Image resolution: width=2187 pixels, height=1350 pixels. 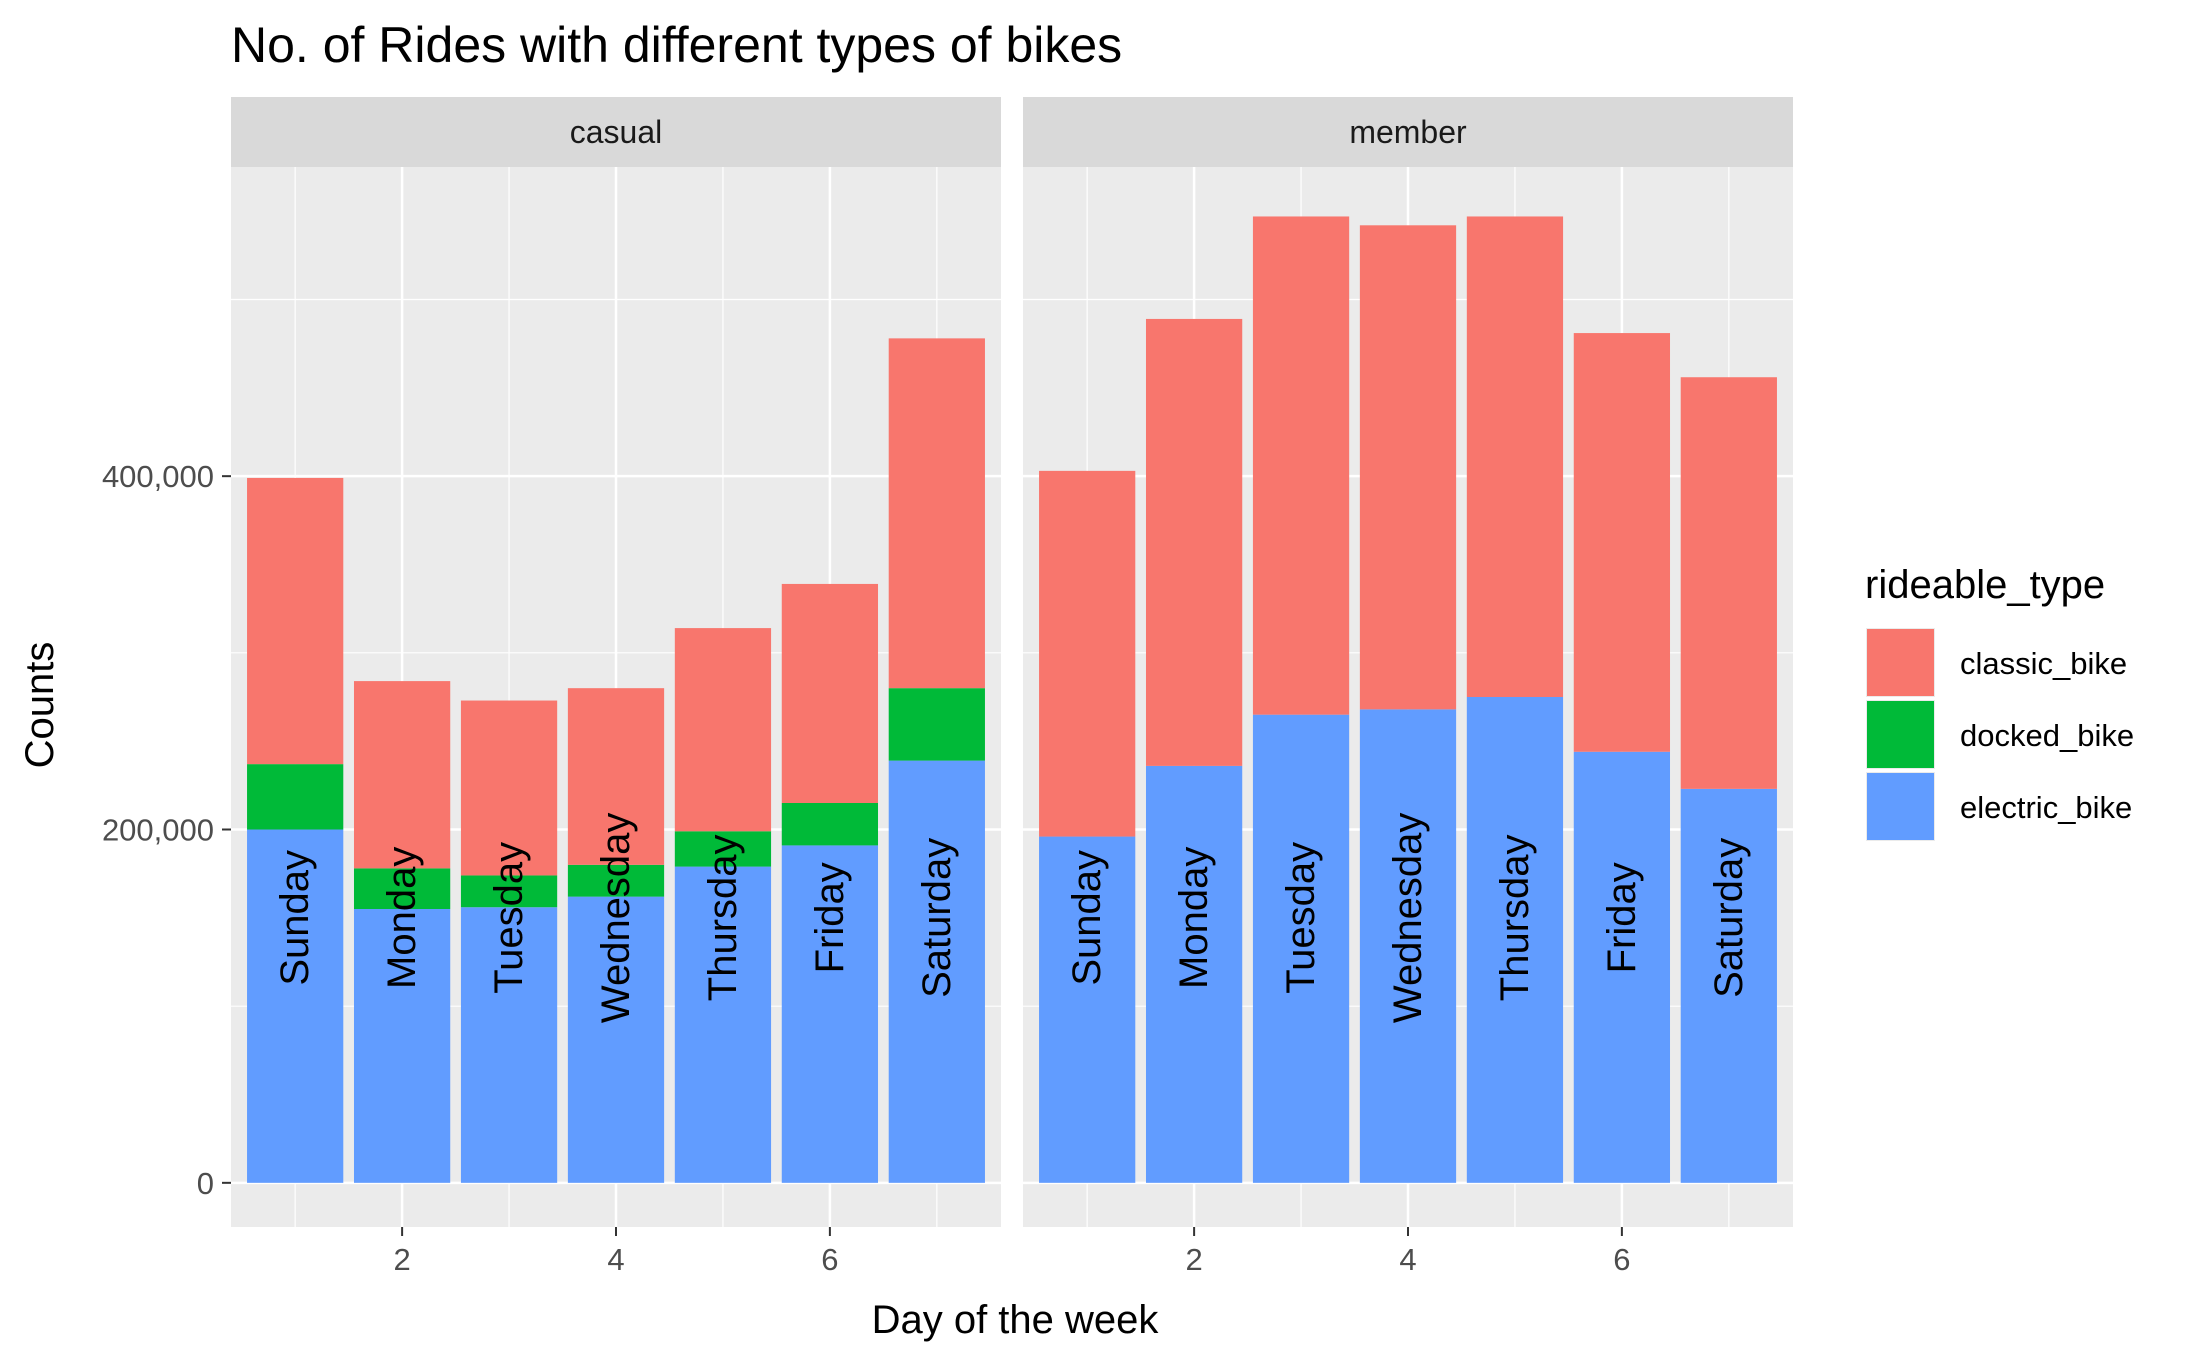 What do you see at coordinates (2047, 735) in the screenshot?
I see `legend-label: docked_bike` at bounding box center [2047, 735].